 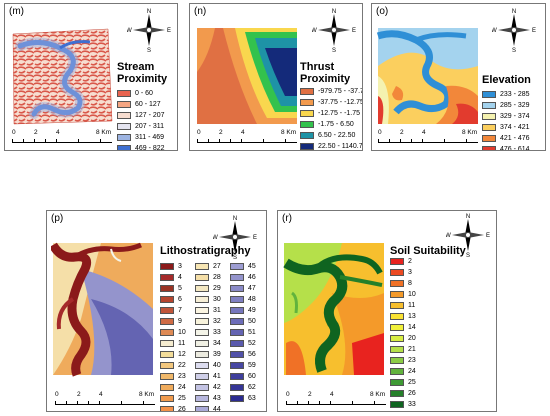 What do you see at coordinates (515, 127) in the screenshot?
I see `legend-label: 374 - 421` at bounding box center [515, 127].